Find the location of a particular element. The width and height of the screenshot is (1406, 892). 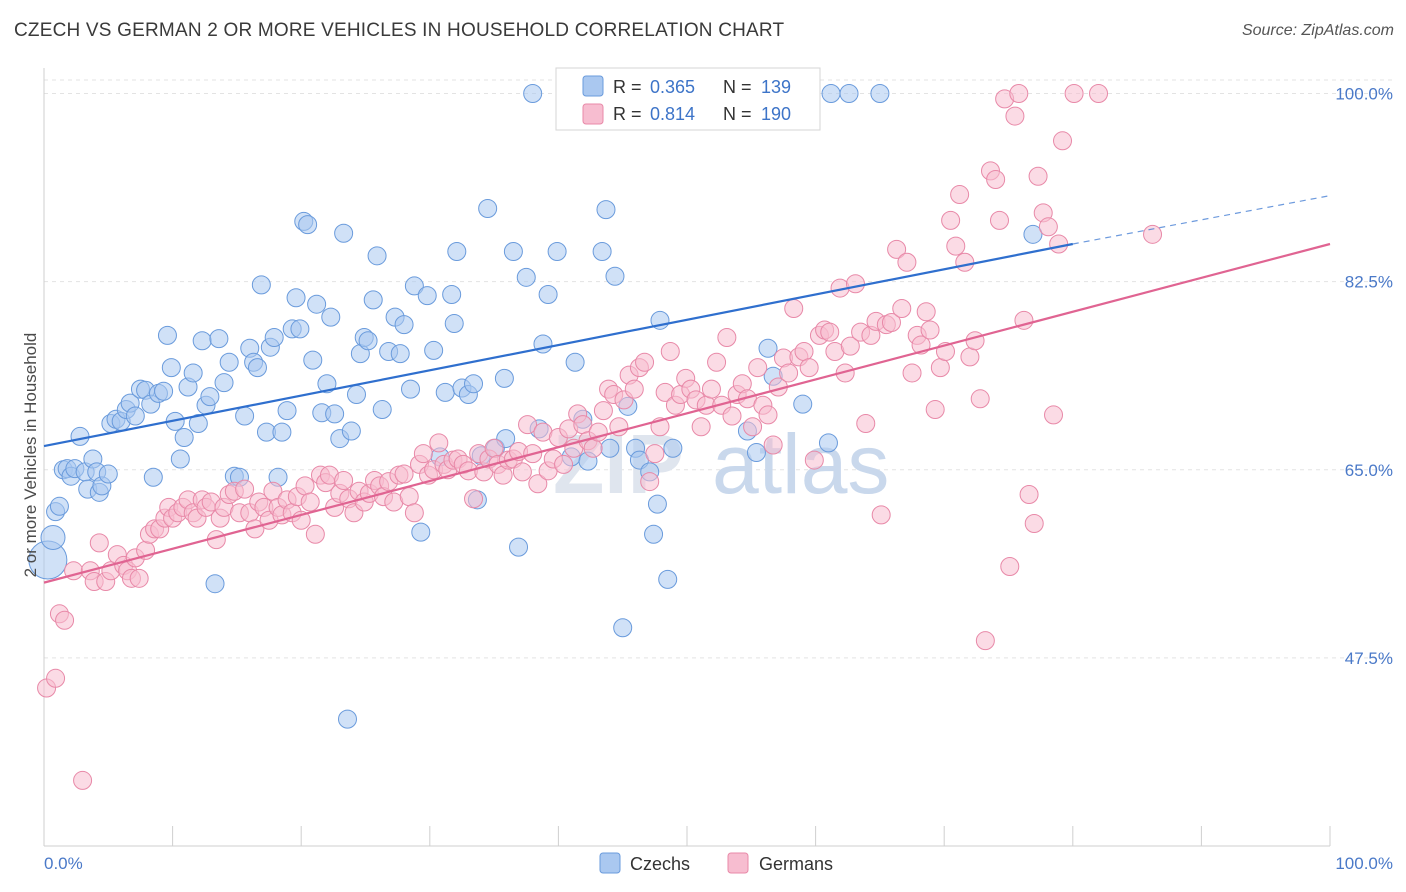

germans-n-value: 190 is located at coordinates (776, 114).